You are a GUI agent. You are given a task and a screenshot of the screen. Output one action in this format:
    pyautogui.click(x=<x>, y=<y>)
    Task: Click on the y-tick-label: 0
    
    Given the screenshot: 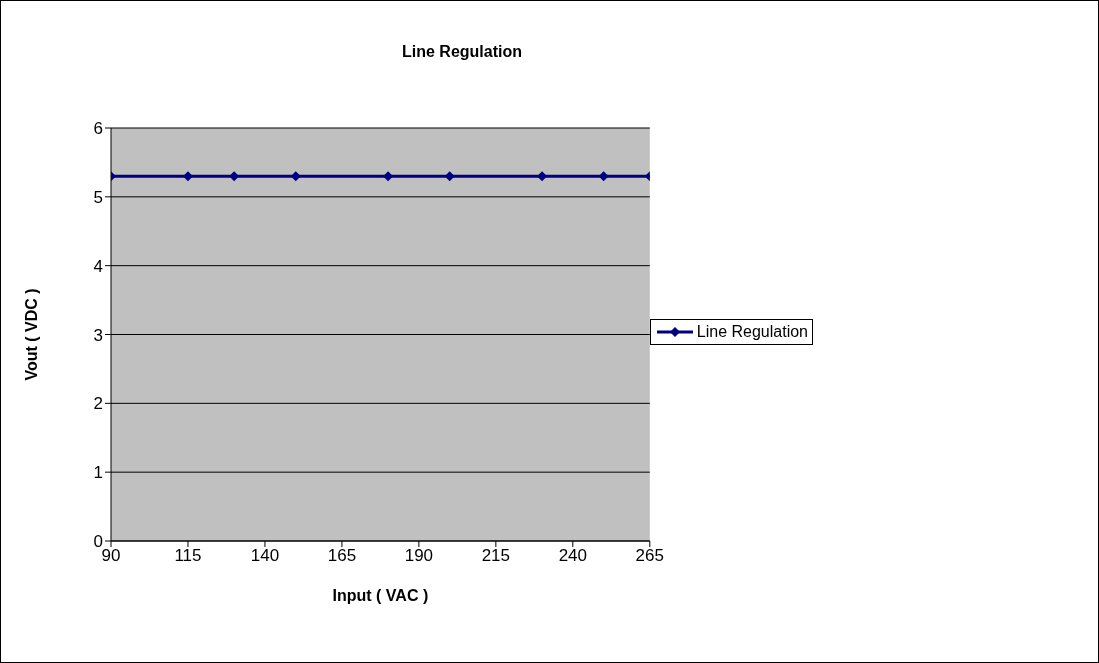 What is the action you would take?
    pyautogui.click(x=98, y=542)
    